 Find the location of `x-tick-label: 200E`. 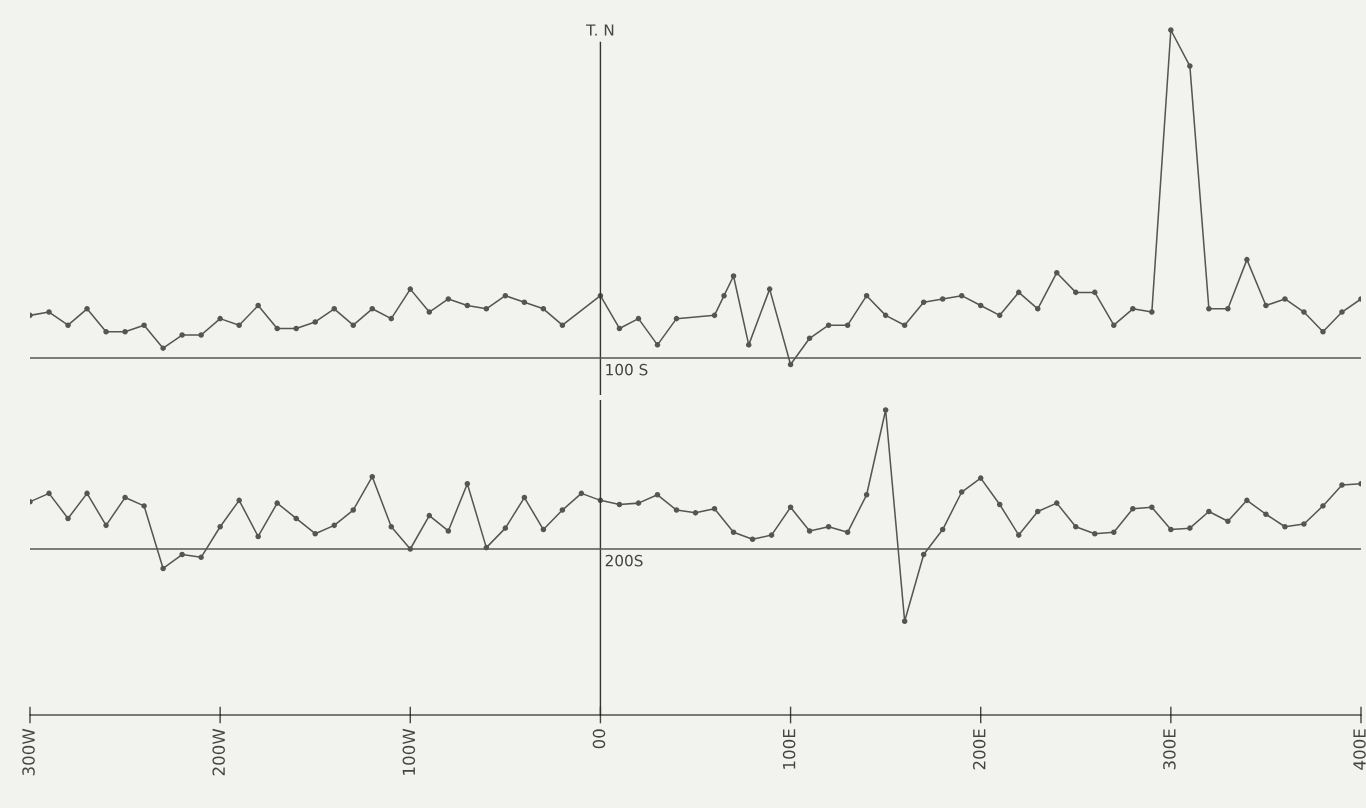

x-tick-label: 200E is located at coordinates (979, 749).